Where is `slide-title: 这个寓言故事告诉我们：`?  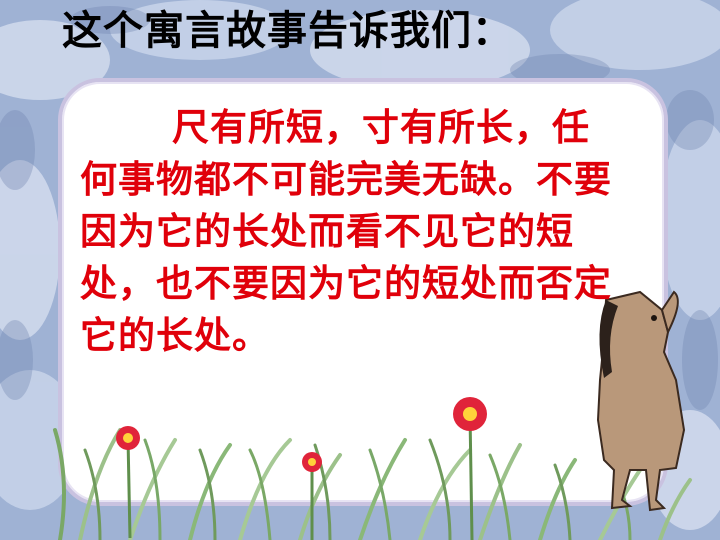
slide-title: 这个寓言故事告诉我们： is located at coordinates (287, 31).